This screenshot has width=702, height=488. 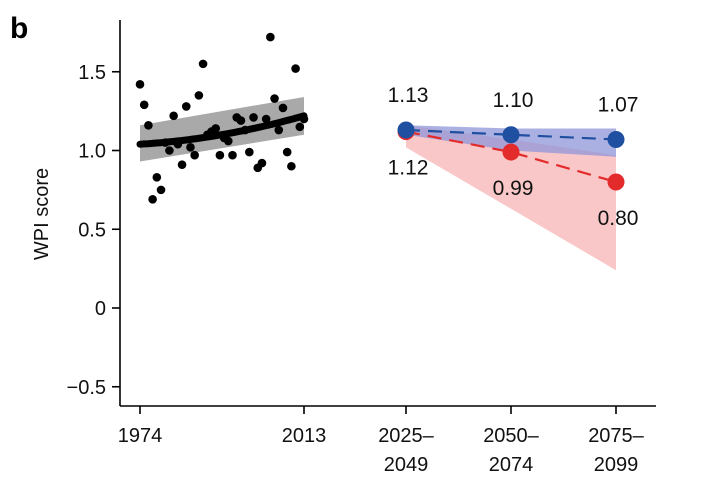 I want to click on x-tick-label: 2025–, so click(x=406, y=436).